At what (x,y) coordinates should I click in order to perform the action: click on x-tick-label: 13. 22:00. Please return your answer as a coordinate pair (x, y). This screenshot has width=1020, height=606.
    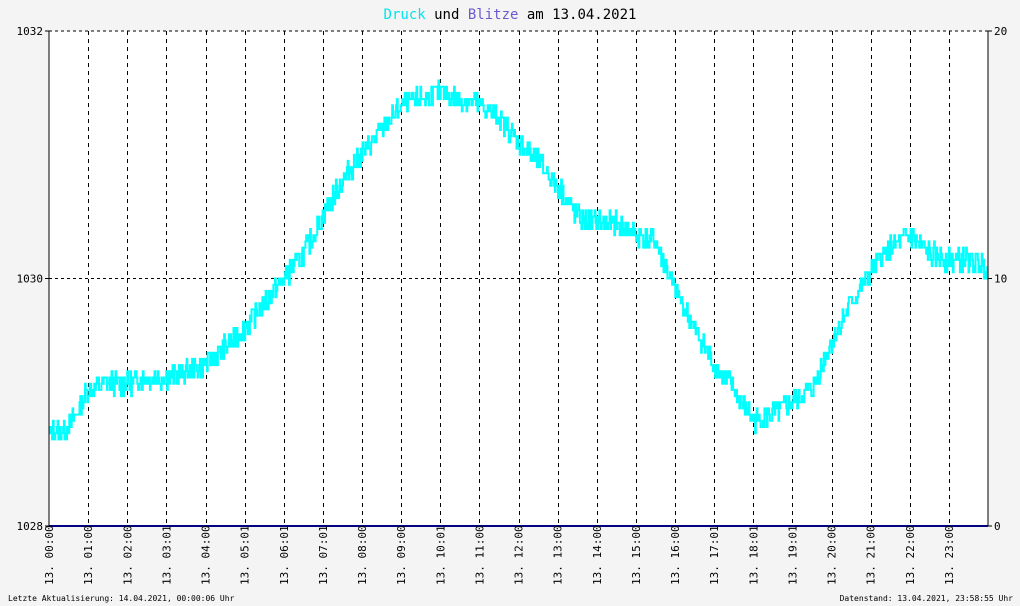
    Looking at the image, I should click on (910, 555).